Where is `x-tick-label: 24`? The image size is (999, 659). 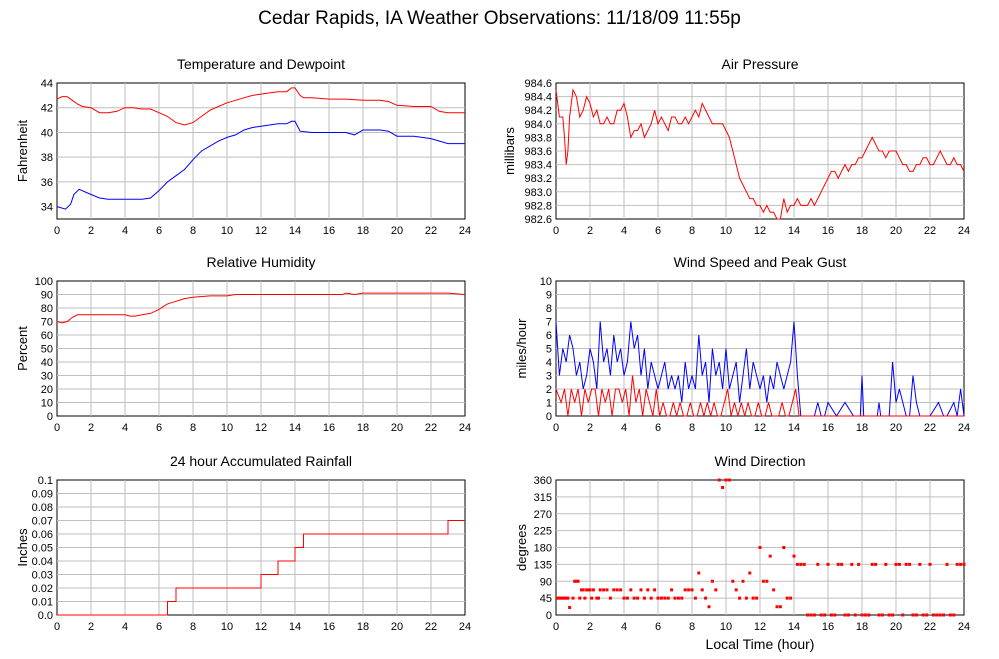 x-tick-label: 24 is located at coordinates (964, 627).